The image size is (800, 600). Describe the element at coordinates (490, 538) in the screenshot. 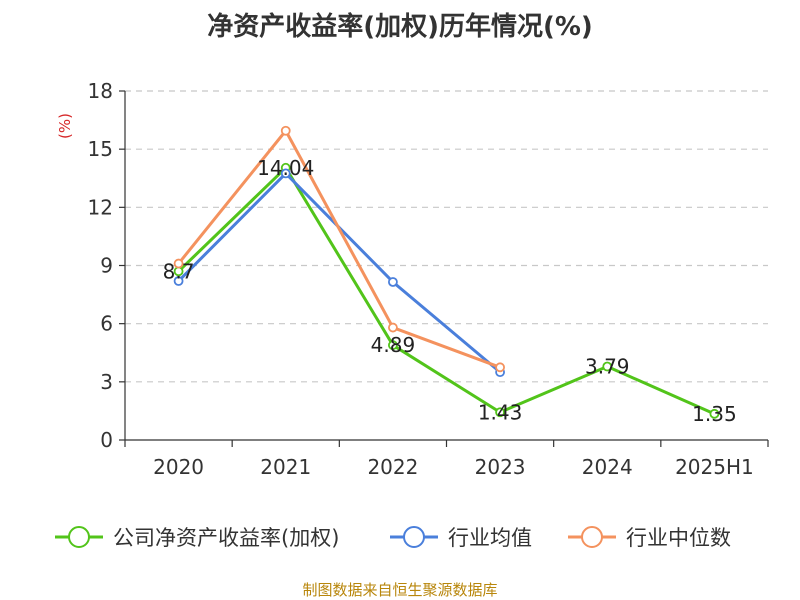

I see `legend-label: 行业均值` at that location.